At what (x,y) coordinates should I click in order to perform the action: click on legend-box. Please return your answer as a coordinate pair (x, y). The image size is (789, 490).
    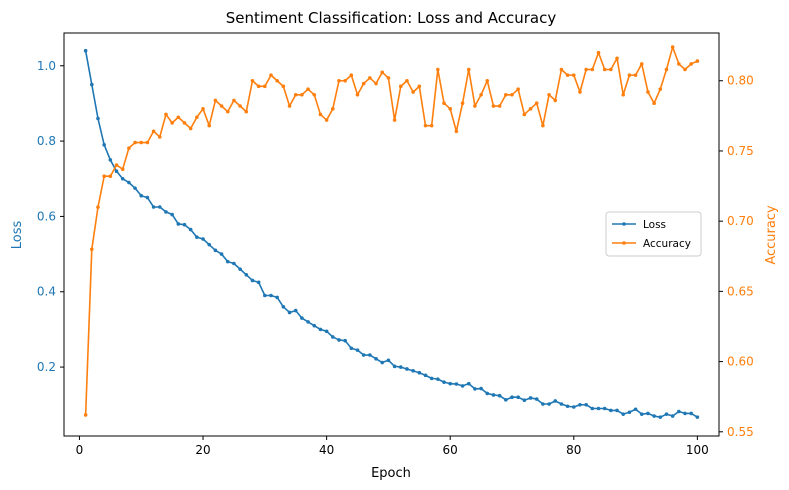
    Looking at the image, I should click on (653, 234).